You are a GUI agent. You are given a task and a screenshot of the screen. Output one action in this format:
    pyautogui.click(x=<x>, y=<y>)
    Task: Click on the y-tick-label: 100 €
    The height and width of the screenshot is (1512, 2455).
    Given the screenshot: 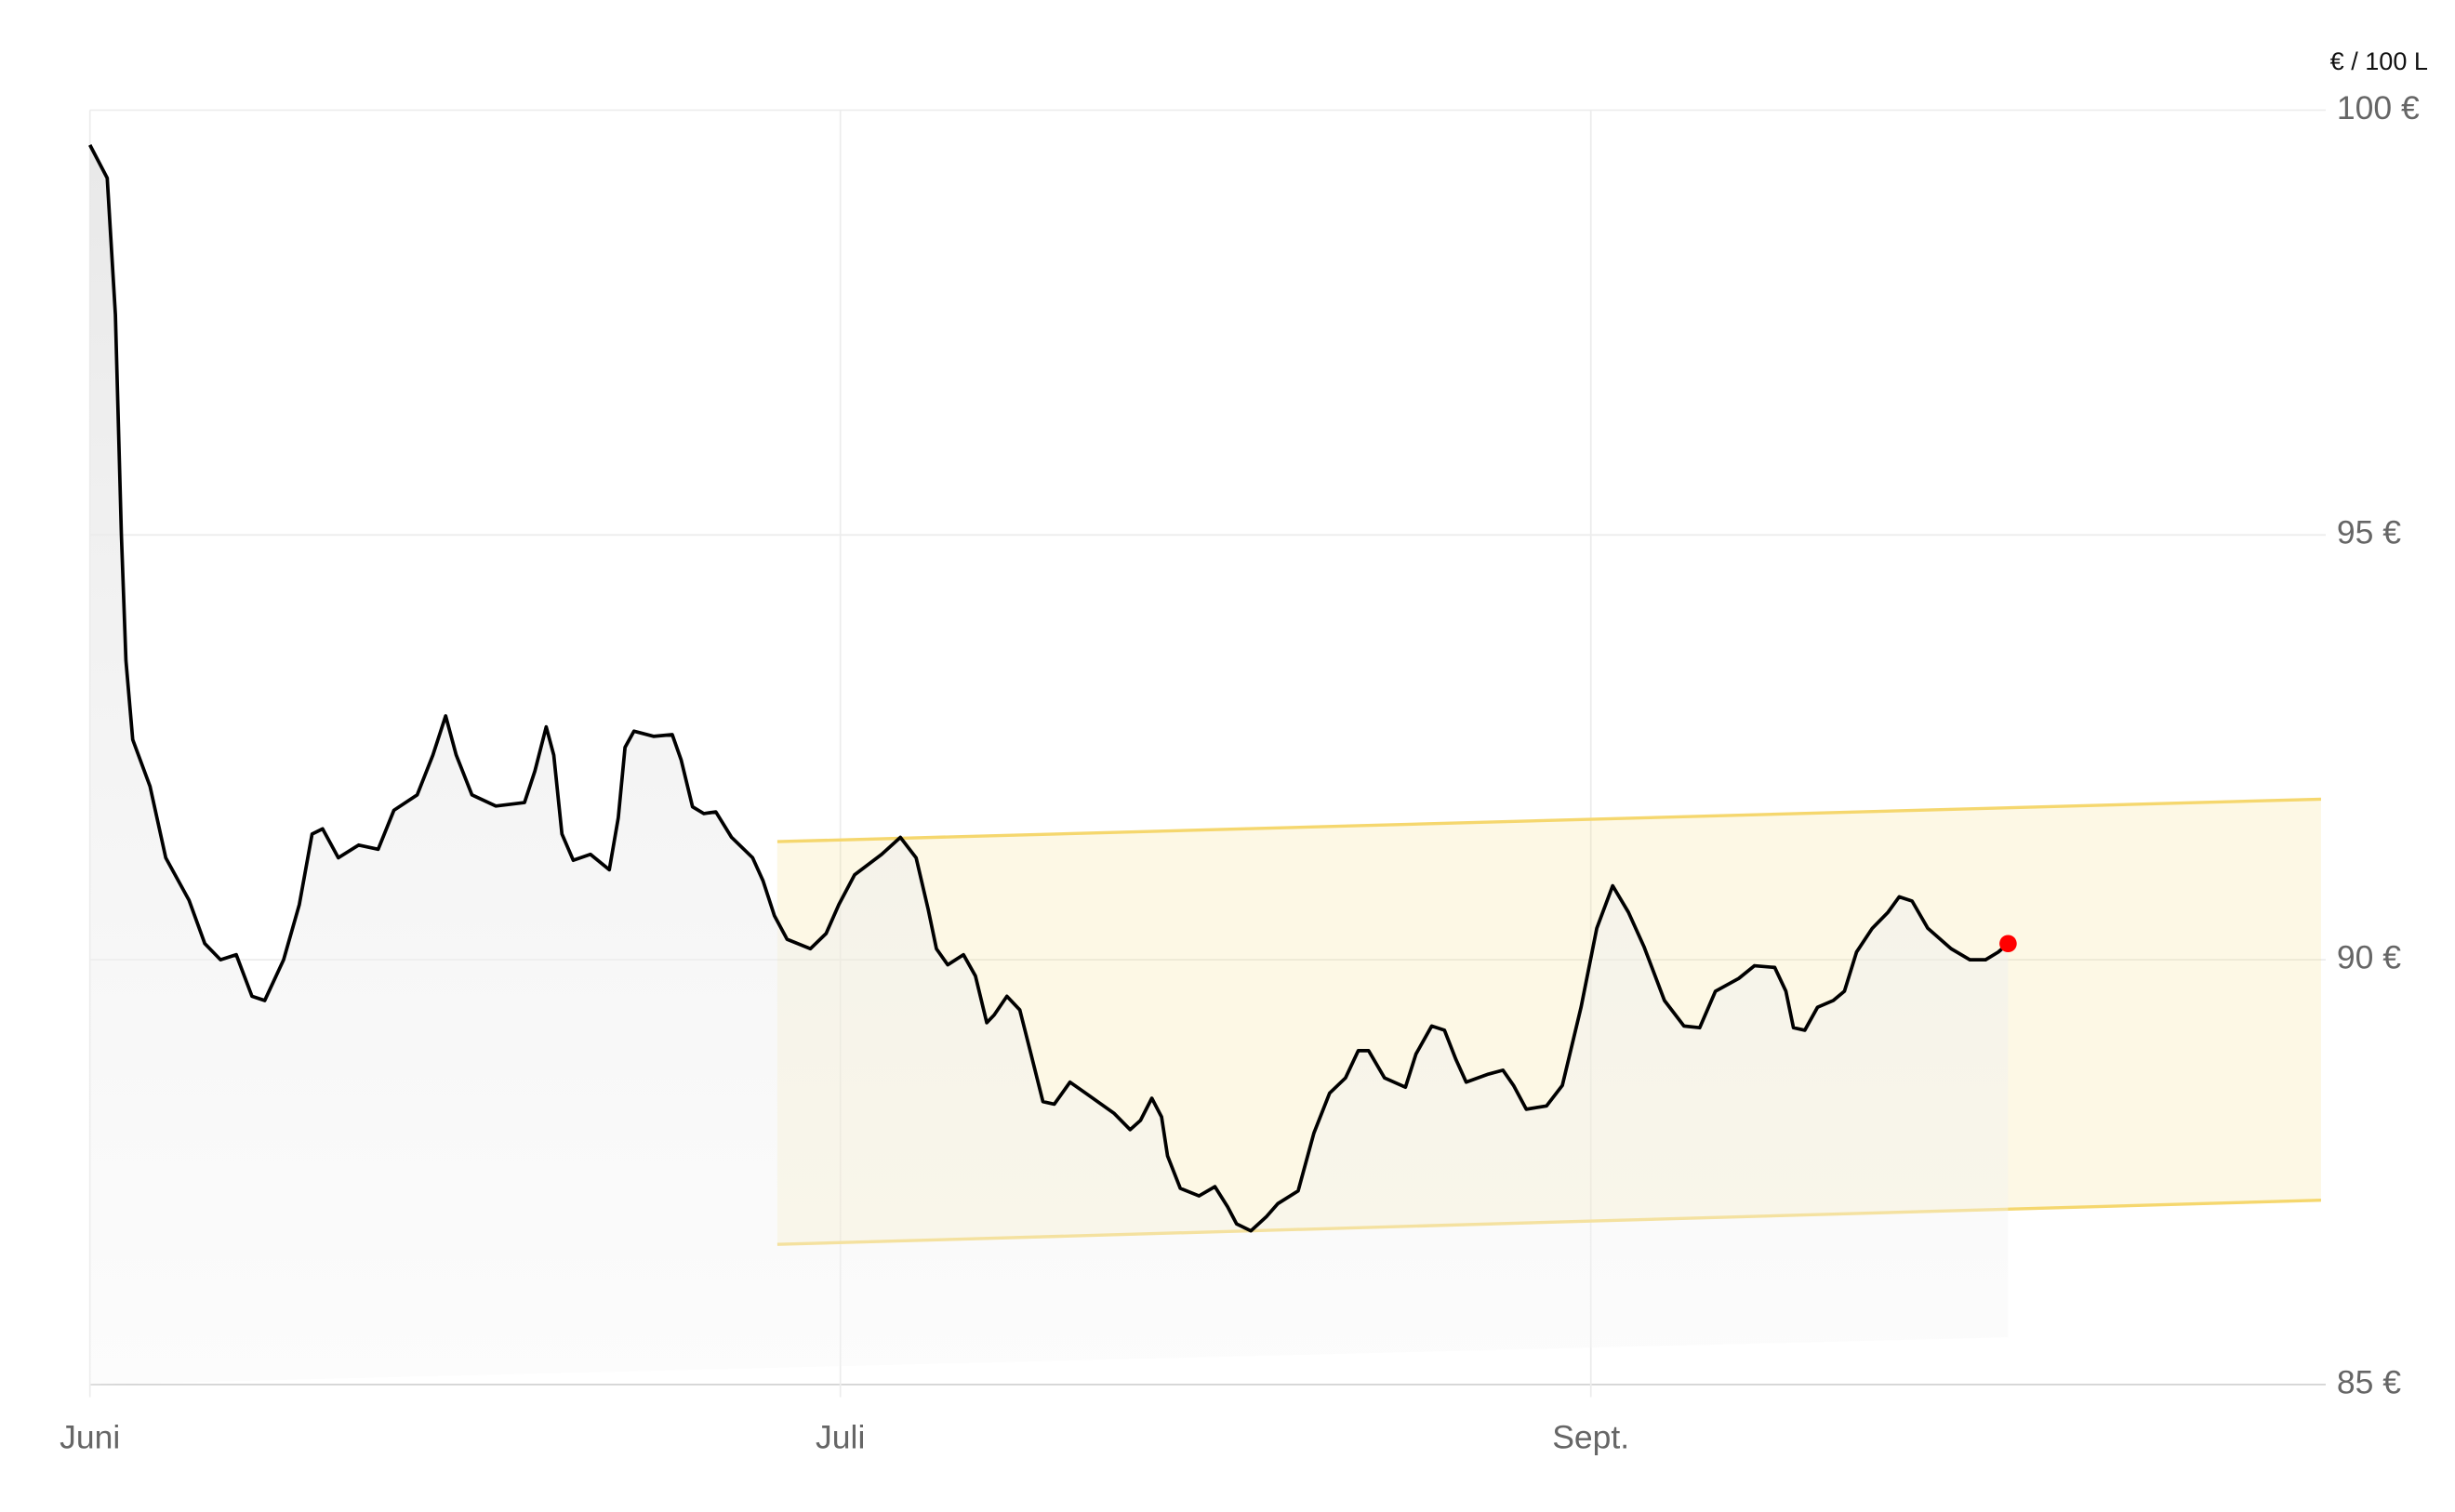 What is the action you would take?
    pyautogui.click(x=2378, y=107)
    